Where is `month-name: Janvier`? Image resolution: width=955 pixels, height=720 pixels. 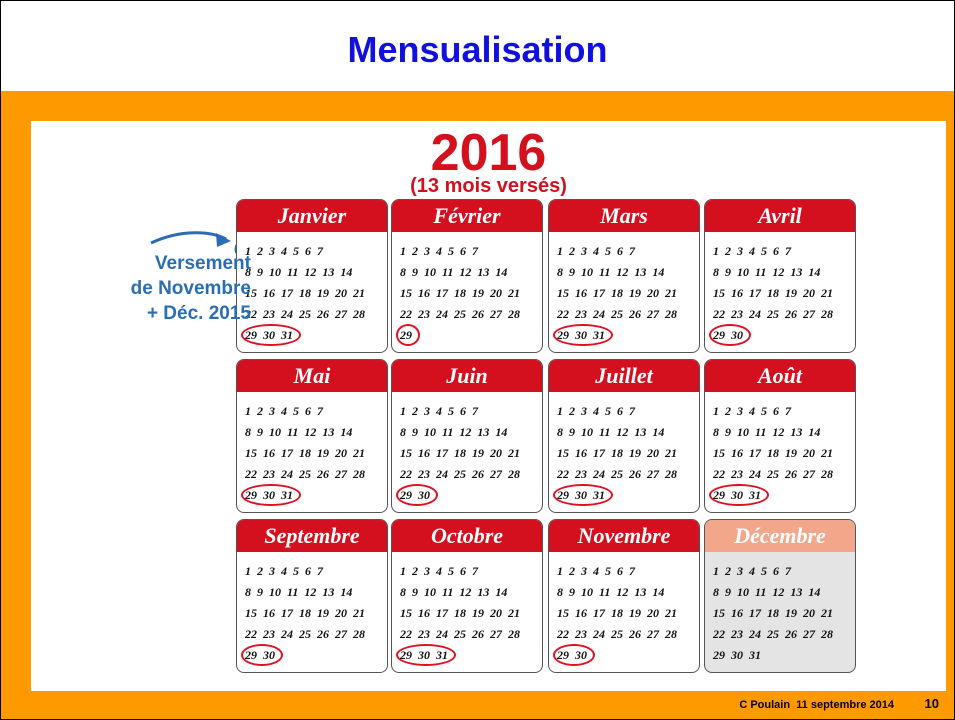 month-name: Janvier is located at coordinates (312, 216).